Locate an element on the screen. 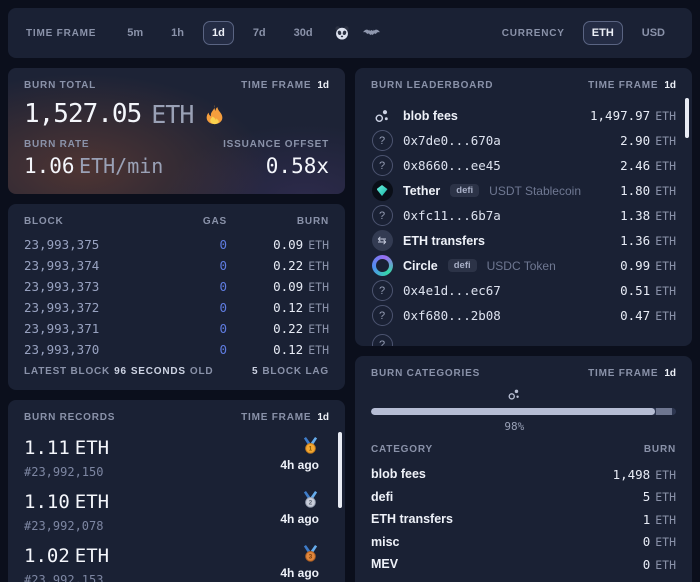 The image size is (700, 582). silver-medal-icon: 2 is located at coordinates (310, 499).